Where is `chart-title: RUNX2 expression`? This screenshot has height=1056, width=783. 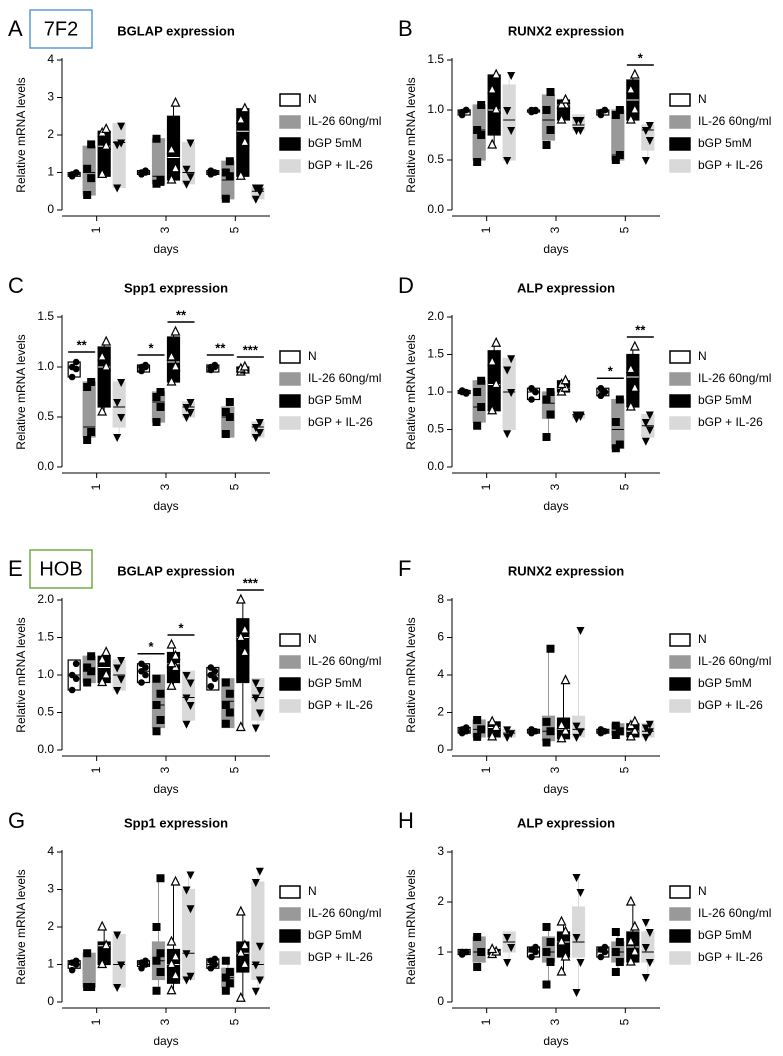
chart-title: RUNX2 expression is located at coordinates (566, 30).